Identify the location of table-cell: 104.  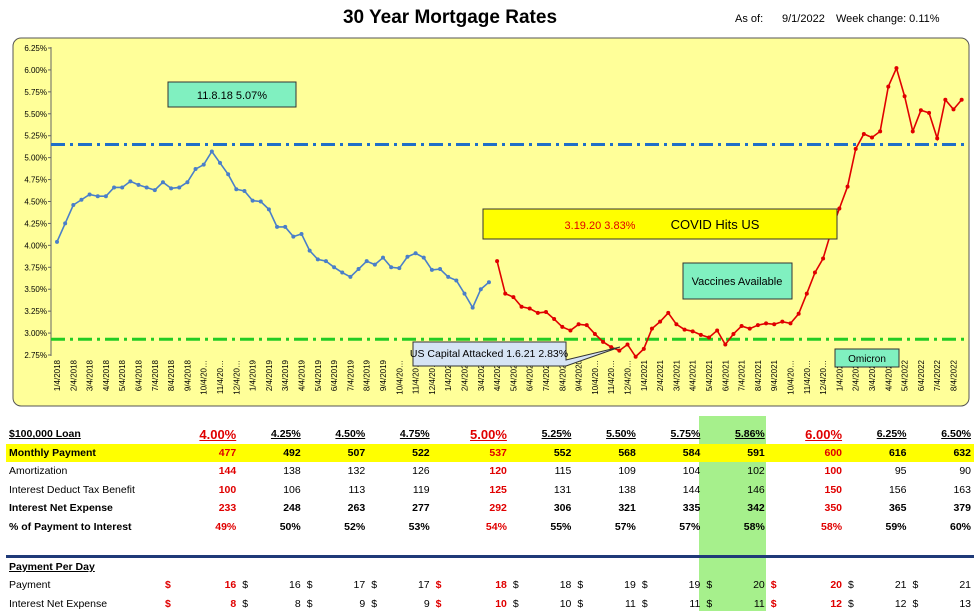
(671, 471).